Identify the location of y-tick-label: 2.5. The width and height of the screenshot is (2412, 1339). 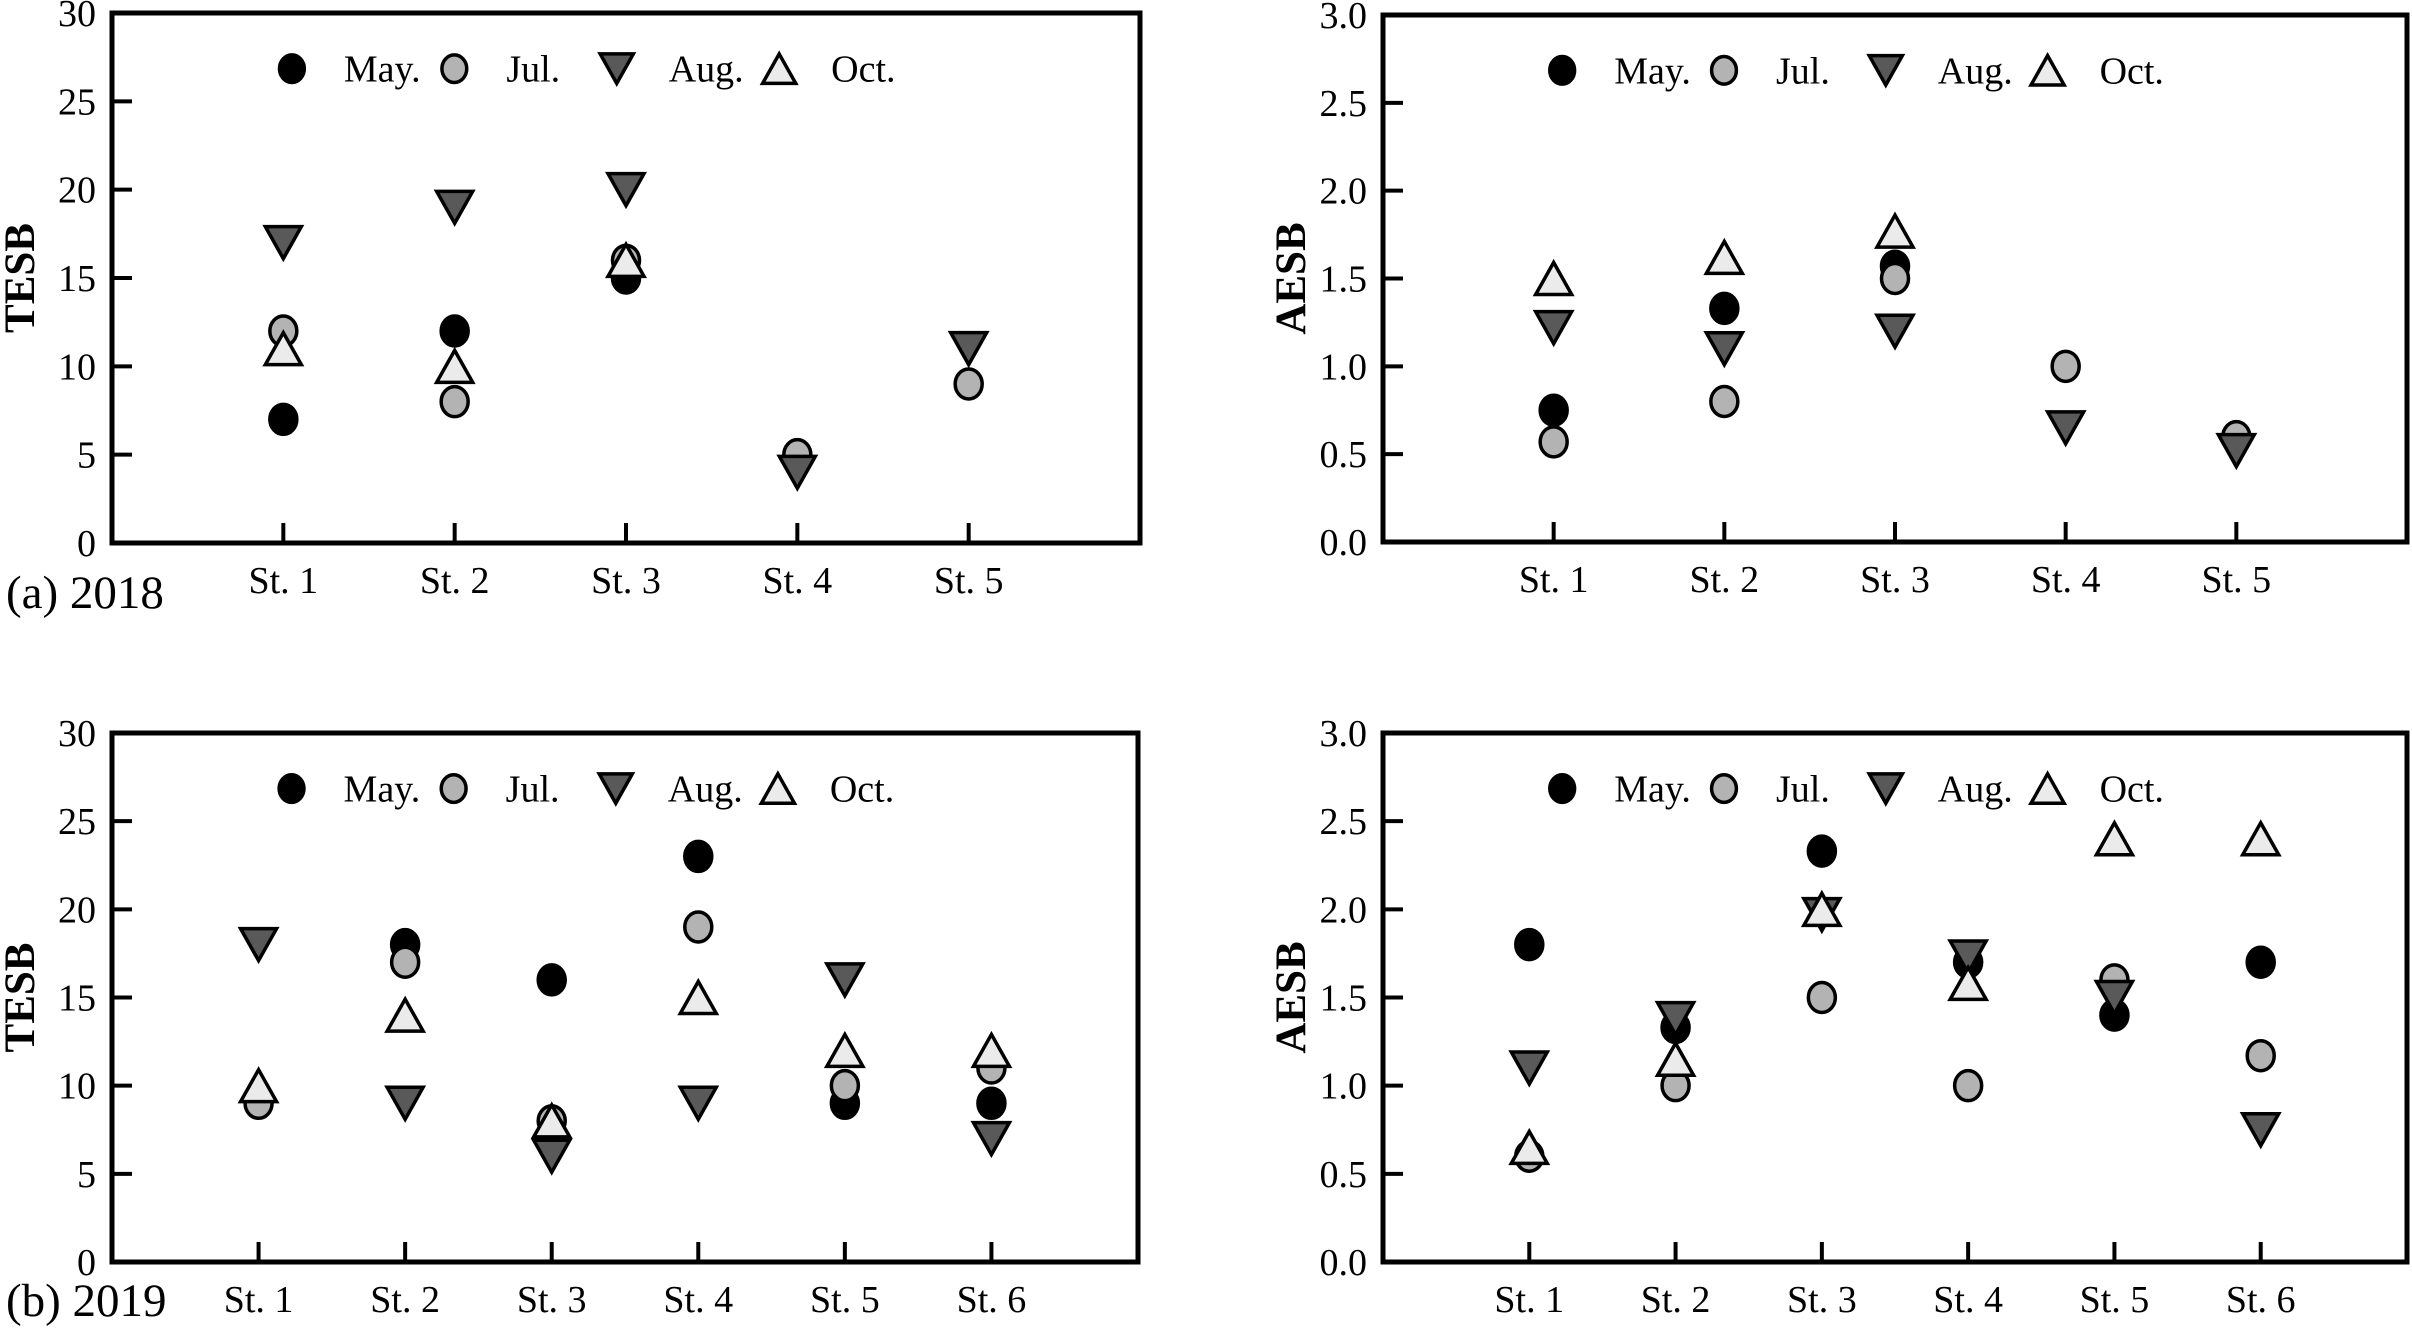
(1344, 822).